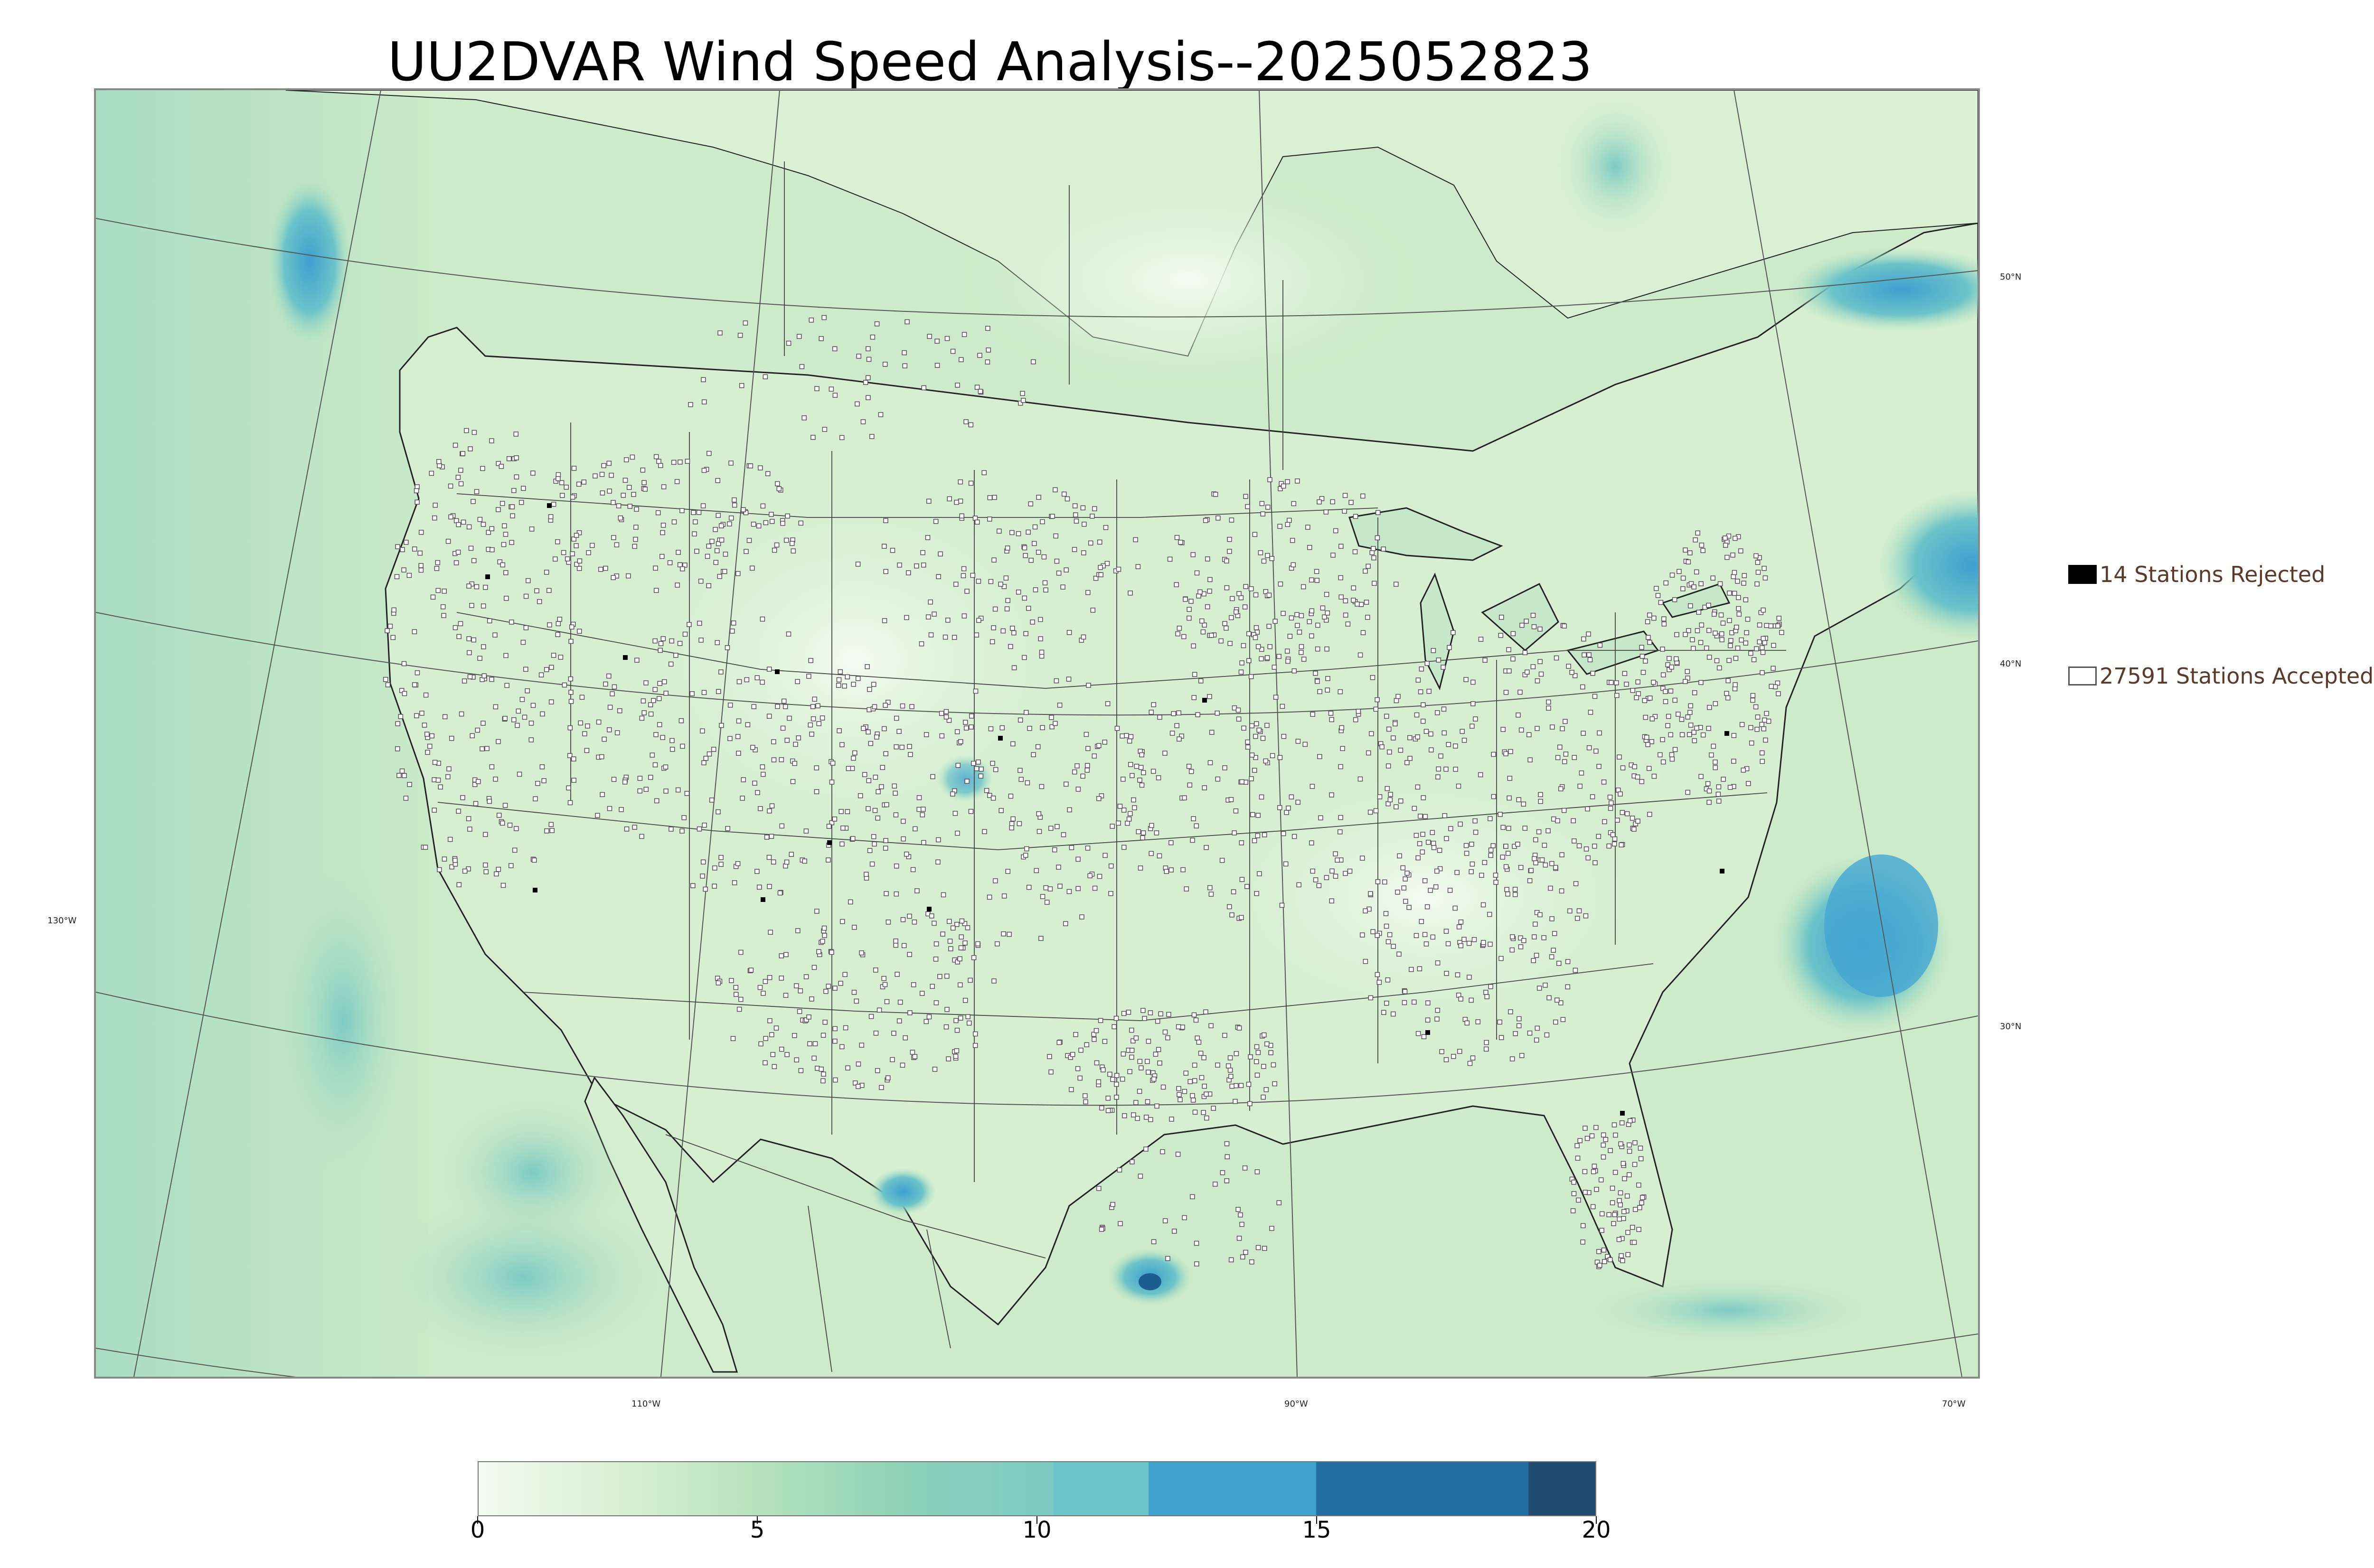 This screenshot has height=1568, width=2374. I want to click on gulf-wind-core, so click(1150, 1282).